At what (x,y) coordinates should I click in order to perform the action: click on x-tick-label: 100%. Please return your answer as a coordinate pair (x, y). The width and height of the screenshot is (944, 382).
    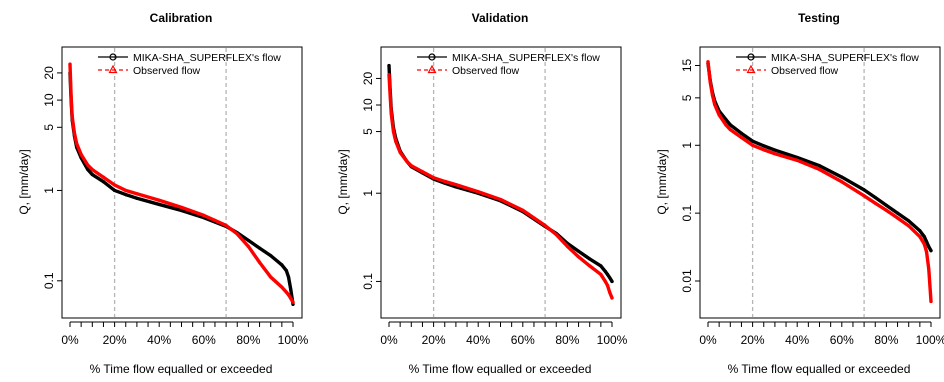
    Looking at the image, I should click on (930, 340).